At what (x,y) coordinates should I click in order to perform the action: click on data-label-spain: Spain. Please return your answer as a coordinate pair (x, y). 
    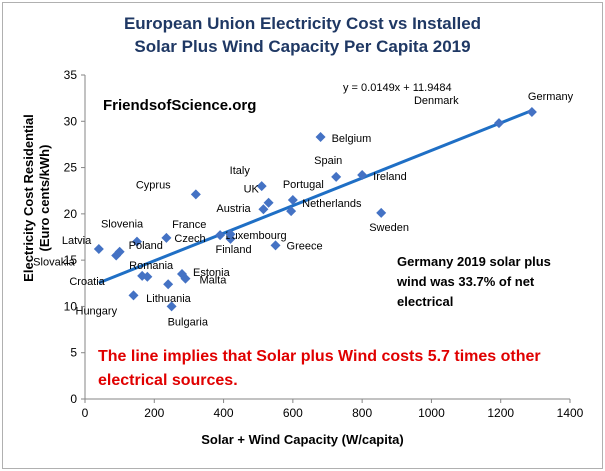
    Looking at the image, I should click on (328, 161).